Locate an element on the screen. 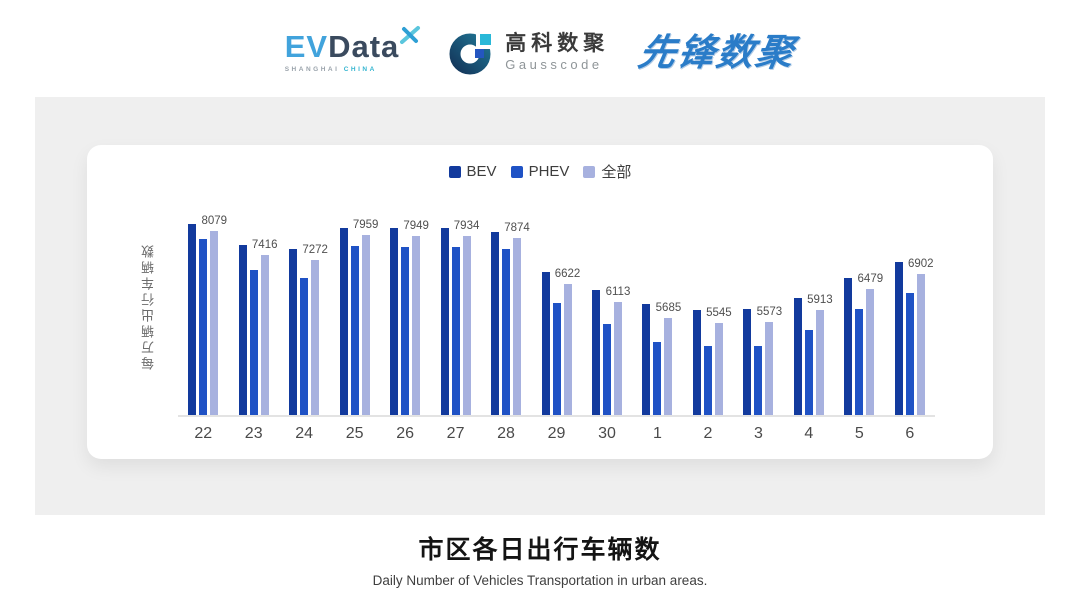 This screenshot has width=1080, height=608. legend-label-all: 全部 is located at coordinates (616, 172).